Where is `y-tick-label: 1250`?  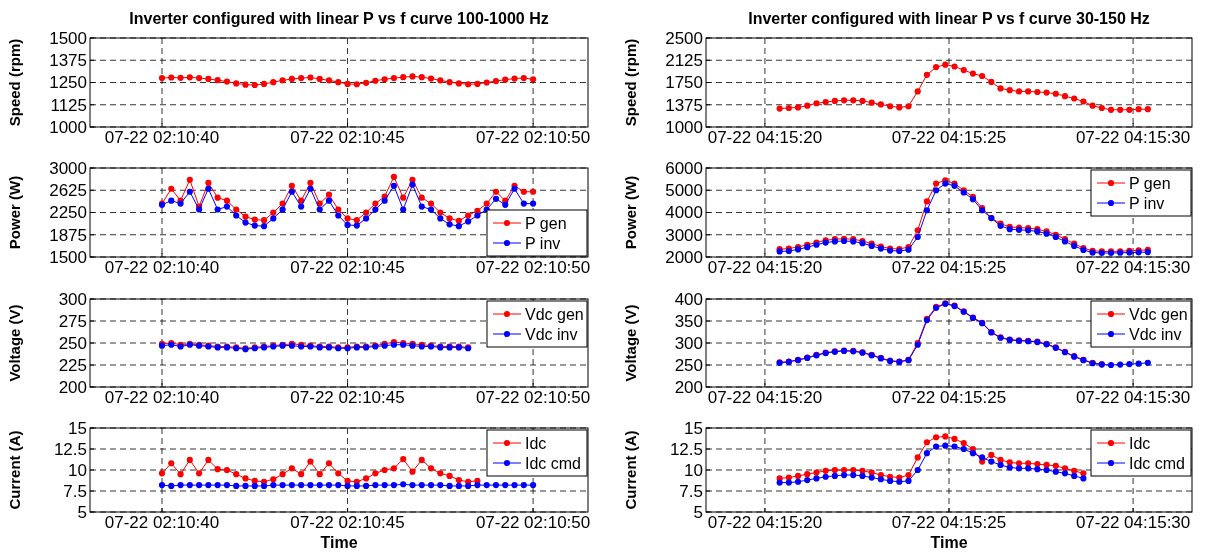 y-tick-label: 1250 is located at coordinates (68, 83).